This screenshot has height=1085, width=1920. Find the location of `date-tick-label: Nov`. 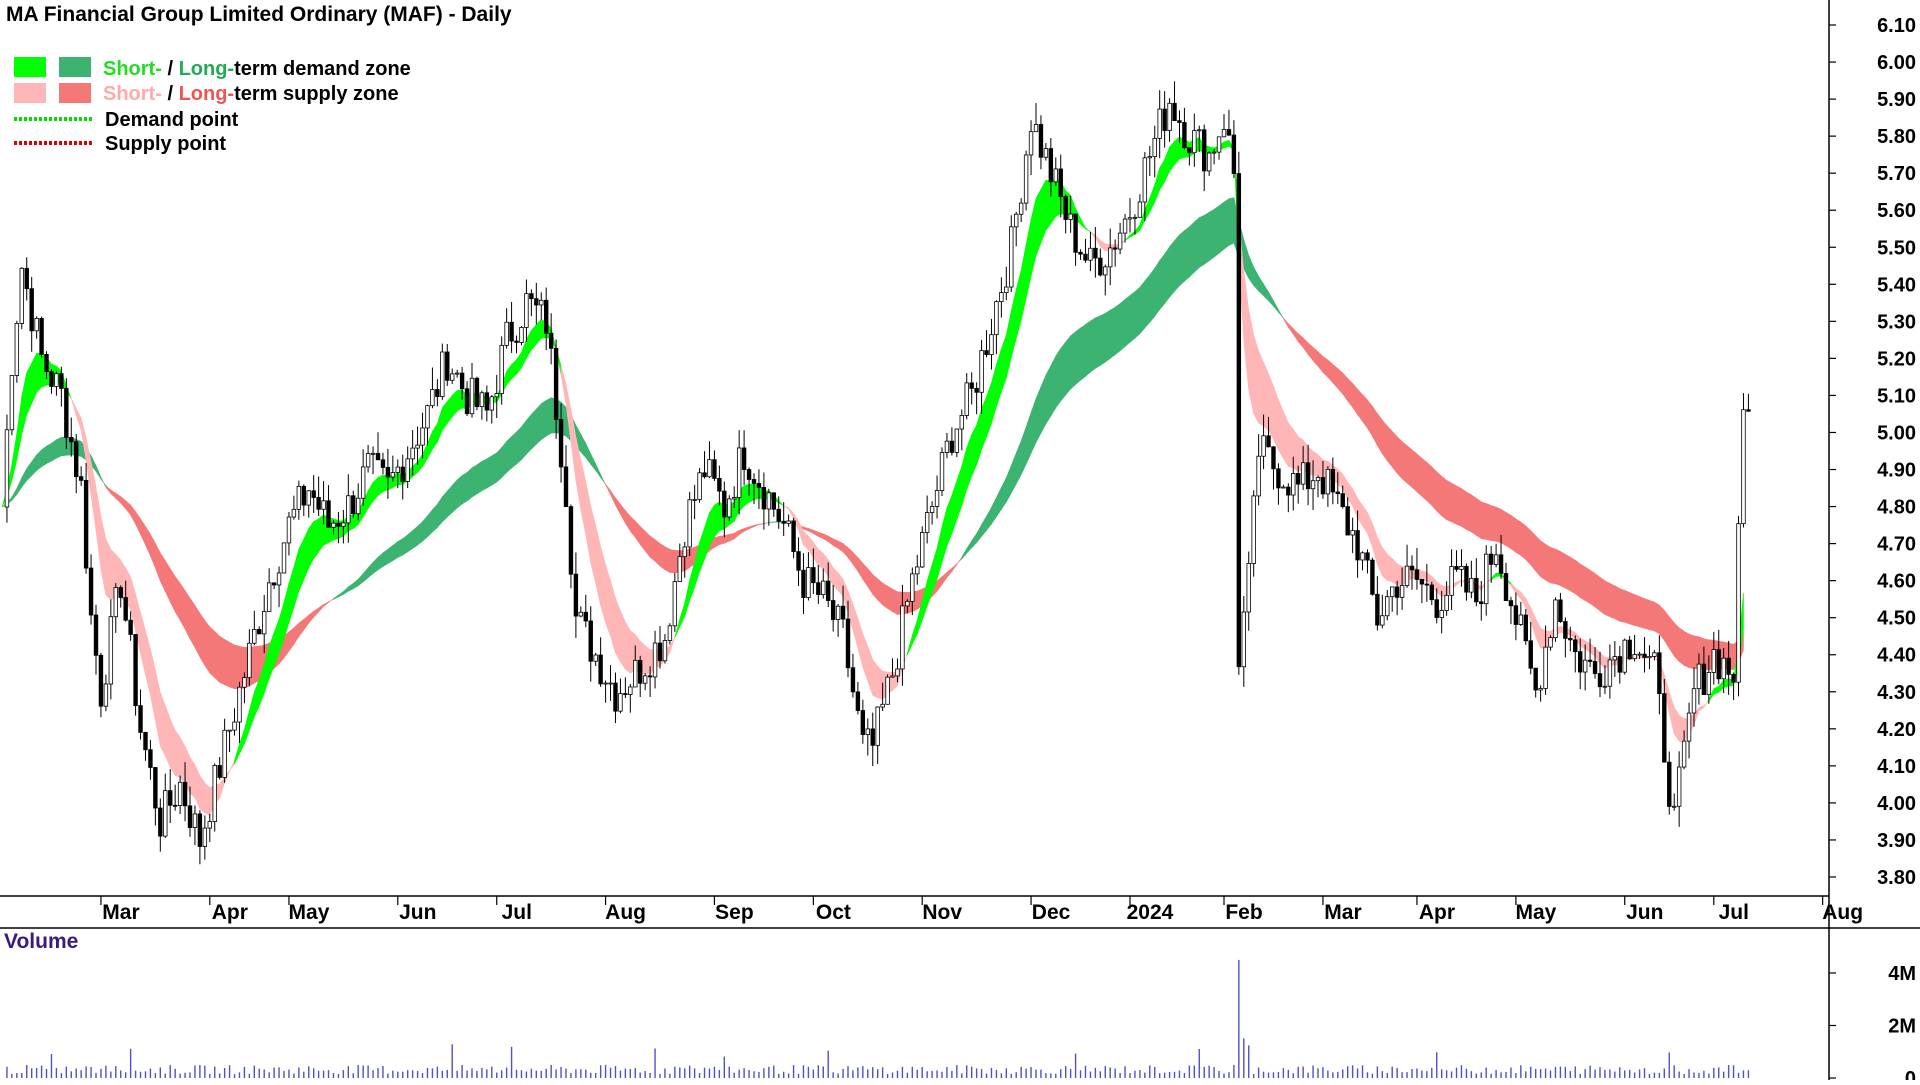

date-tick-label: Nov is located at coordinates (942, 912).